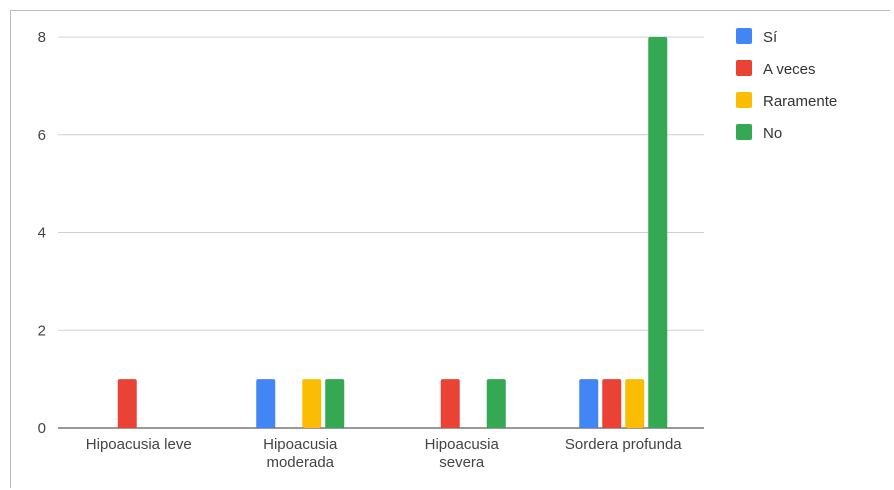 Image resolution: width=894 pixels, height=490 pixels. What do you see at coordinates (789, 69) in the screenshot?
I see `legend-label: A veces` at bounding box center [789, 69].